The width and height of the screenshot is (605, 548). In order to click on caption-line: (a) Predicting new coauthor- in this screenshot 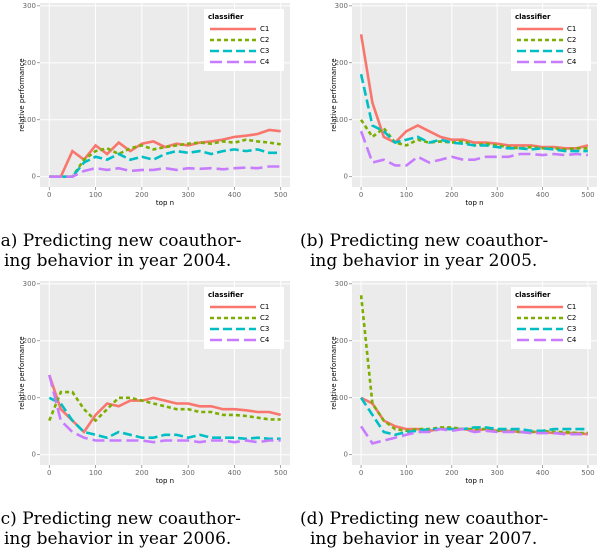, I will do `click(120, 241)`.